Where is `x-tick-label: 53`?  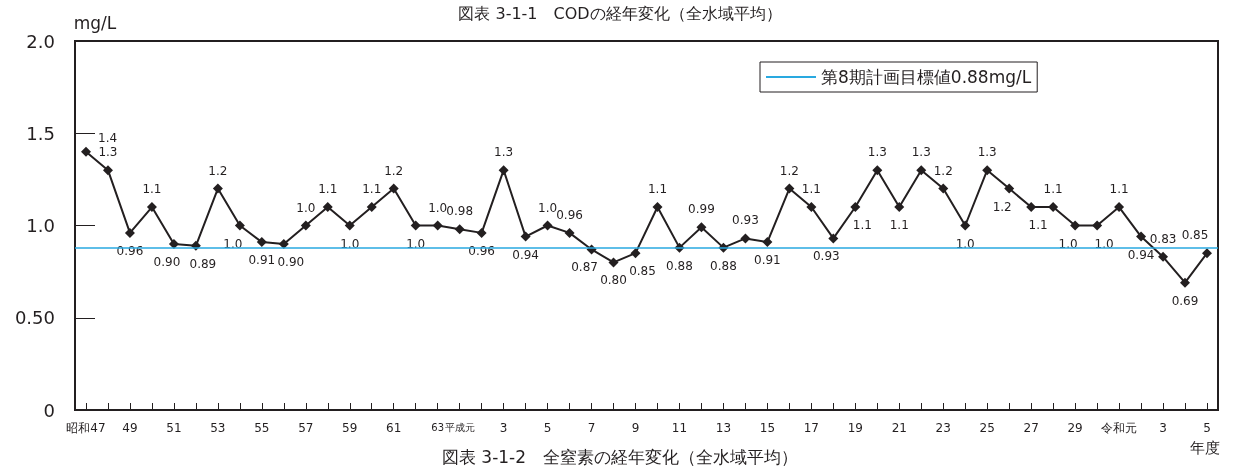 x-tick-label: 53 is located at coordinates (218, 428).